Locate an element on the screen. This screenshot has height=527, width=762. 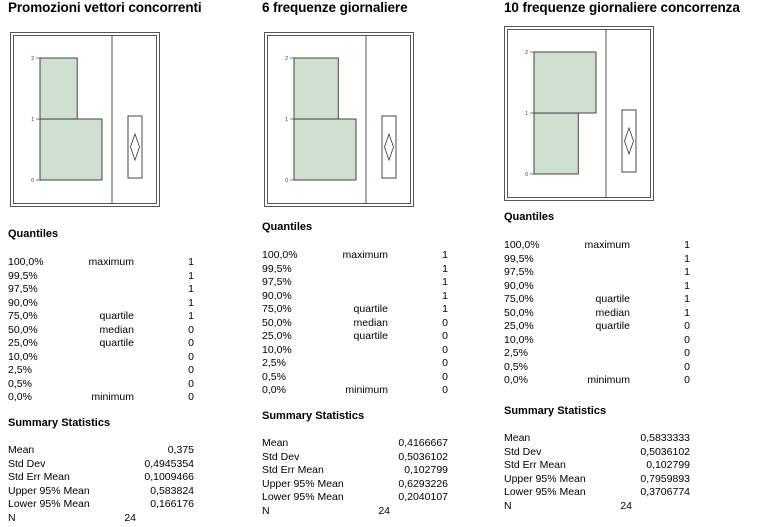
summary-value: 0,5833333 is located at coordinates (665, 438).